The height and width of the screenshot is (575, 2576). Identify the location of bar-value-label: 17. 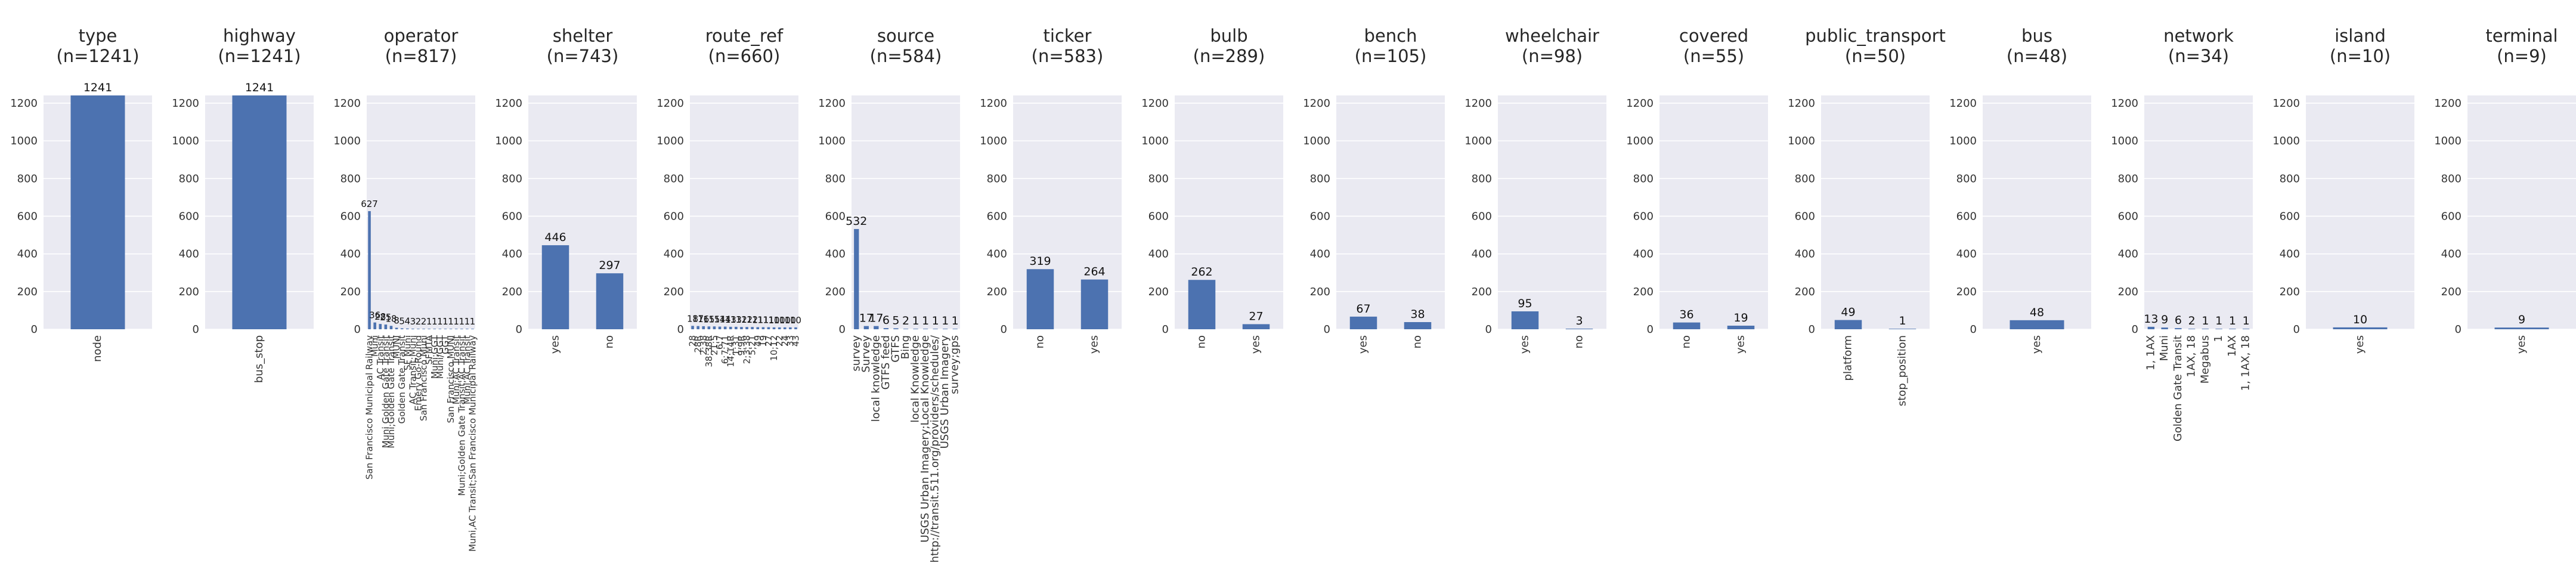
(698, 319).